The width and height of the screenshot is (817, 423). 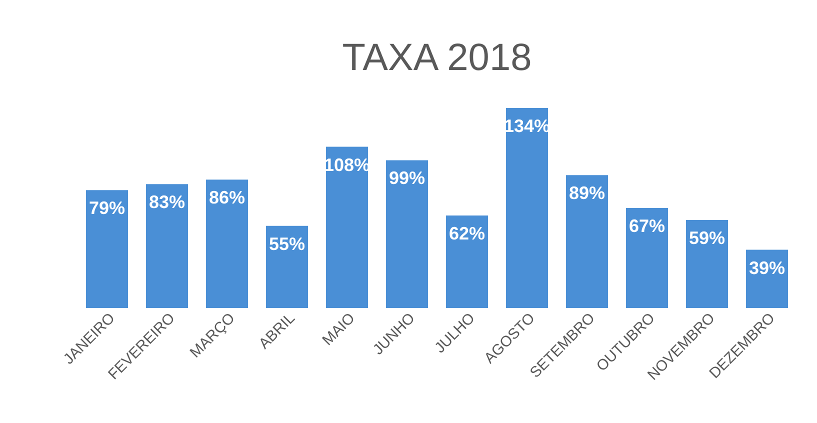 I want to click on data-label: 83%, so click(x=167, y=202).